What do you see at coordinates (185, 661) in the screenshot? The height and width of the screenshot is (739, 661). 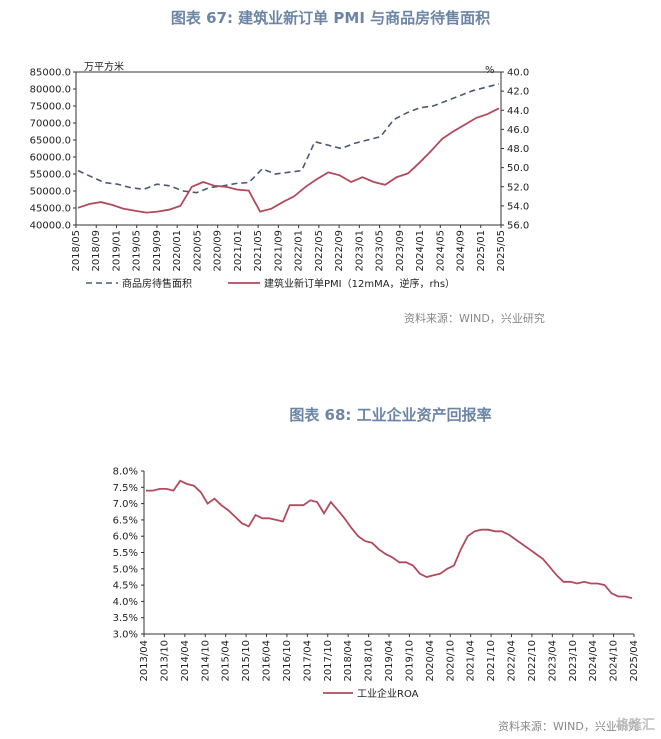 I see `chart2-x-tick-label: 2014/04` at bounding box center [185, 661].